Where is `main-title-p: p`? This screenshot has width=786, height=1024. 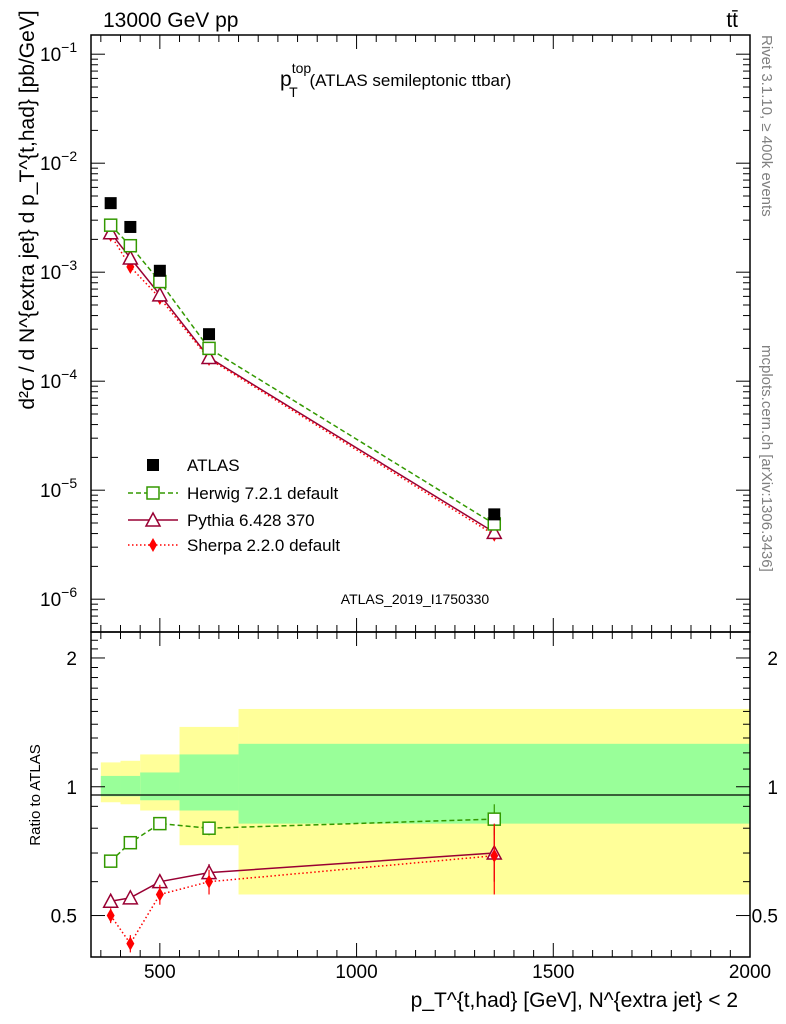
main-title-p: p is located at coordinates (286, 79).